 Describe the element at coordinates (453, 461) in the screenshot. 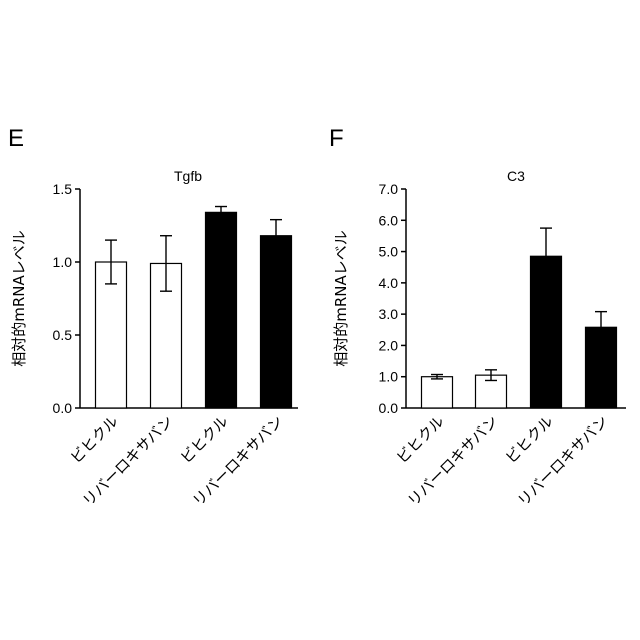

I see `panel-f-category-label: リバーロキサバン` at that location.